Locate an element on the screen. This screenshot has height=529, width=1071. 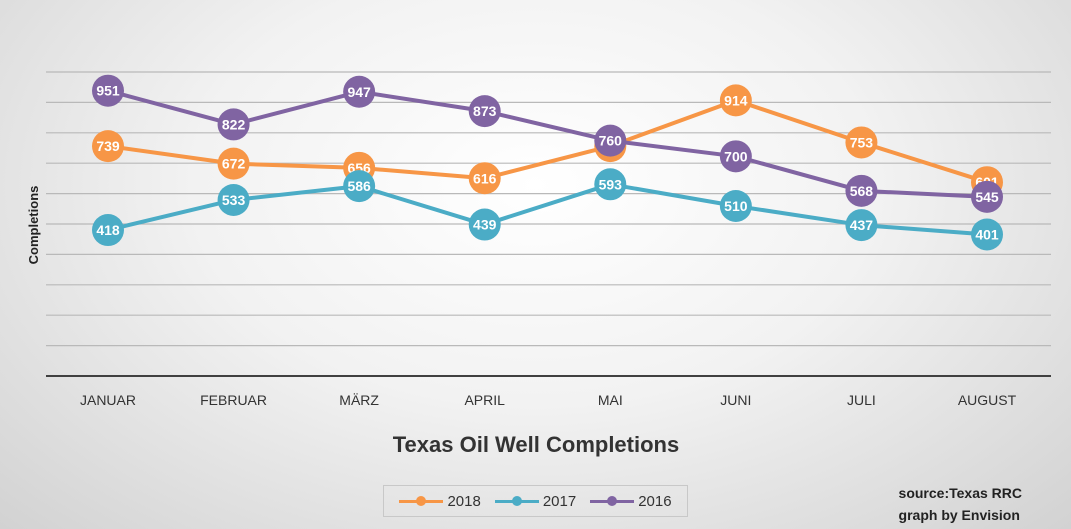
x-tick-label: APRIL is located at coordinates (484, 400).